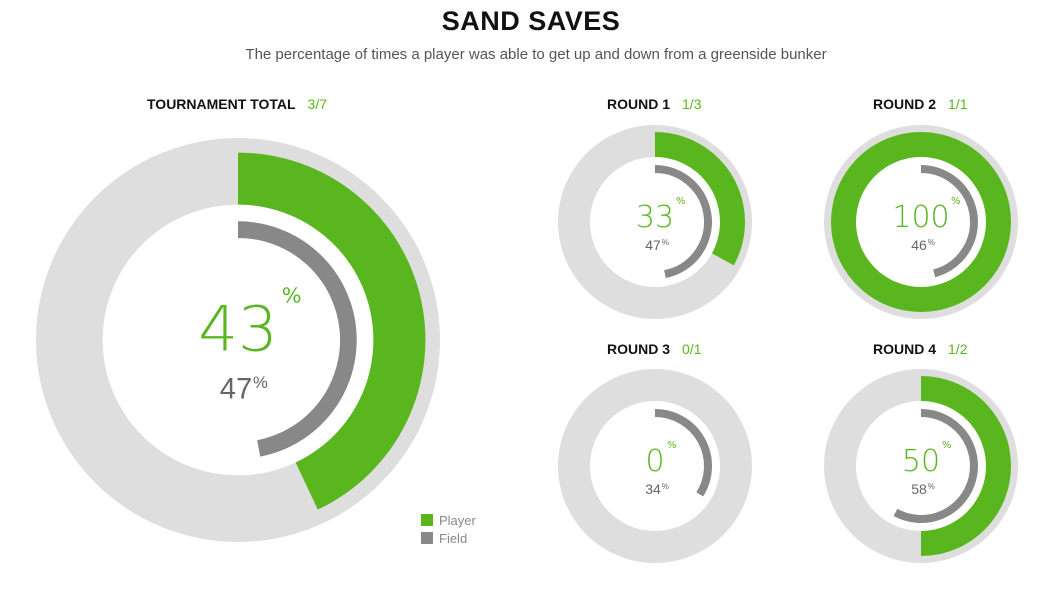  I want to click on panel-ratio: 3/7, so click(317, 104).